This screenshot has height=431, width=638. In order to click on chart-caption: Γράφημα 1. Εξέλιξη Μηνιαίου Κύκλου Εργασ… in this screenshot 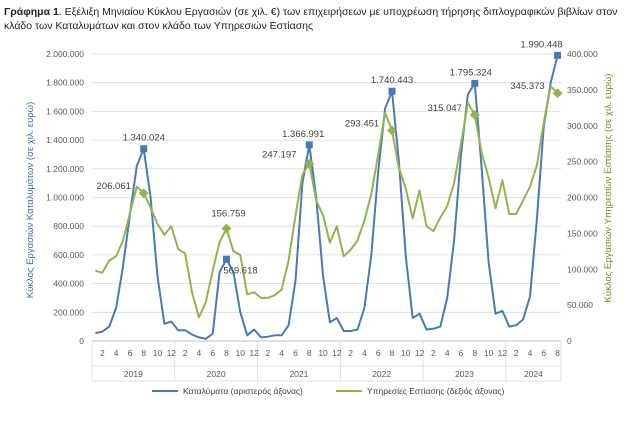, I will do `click(319, 19)`.